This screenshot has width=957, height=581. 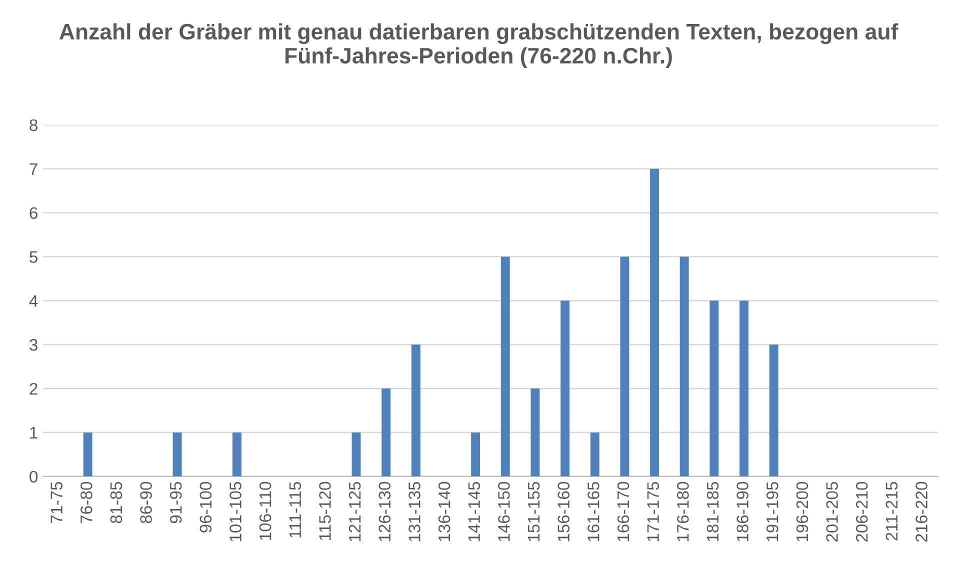 I want to click on x-tick-label: 76-80, so click(x=86, y=503).